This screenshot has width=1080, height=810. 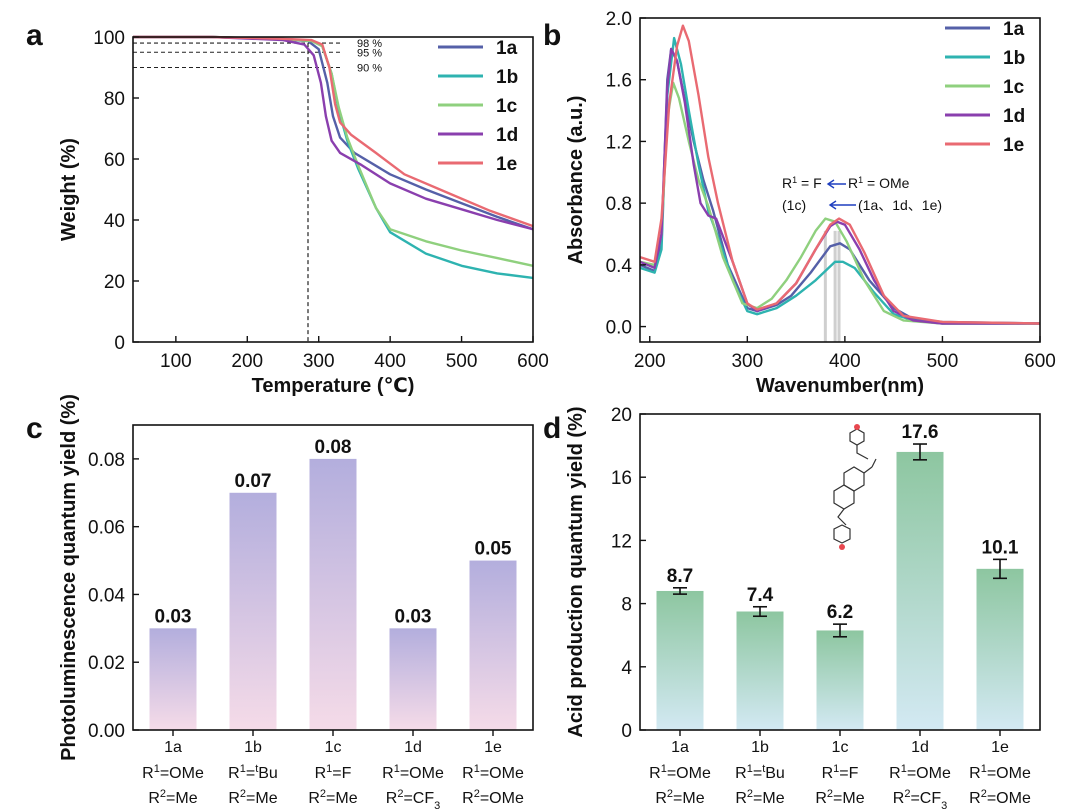 I want to click on y-tick-label-a: 100, so click(x=109, y=38).